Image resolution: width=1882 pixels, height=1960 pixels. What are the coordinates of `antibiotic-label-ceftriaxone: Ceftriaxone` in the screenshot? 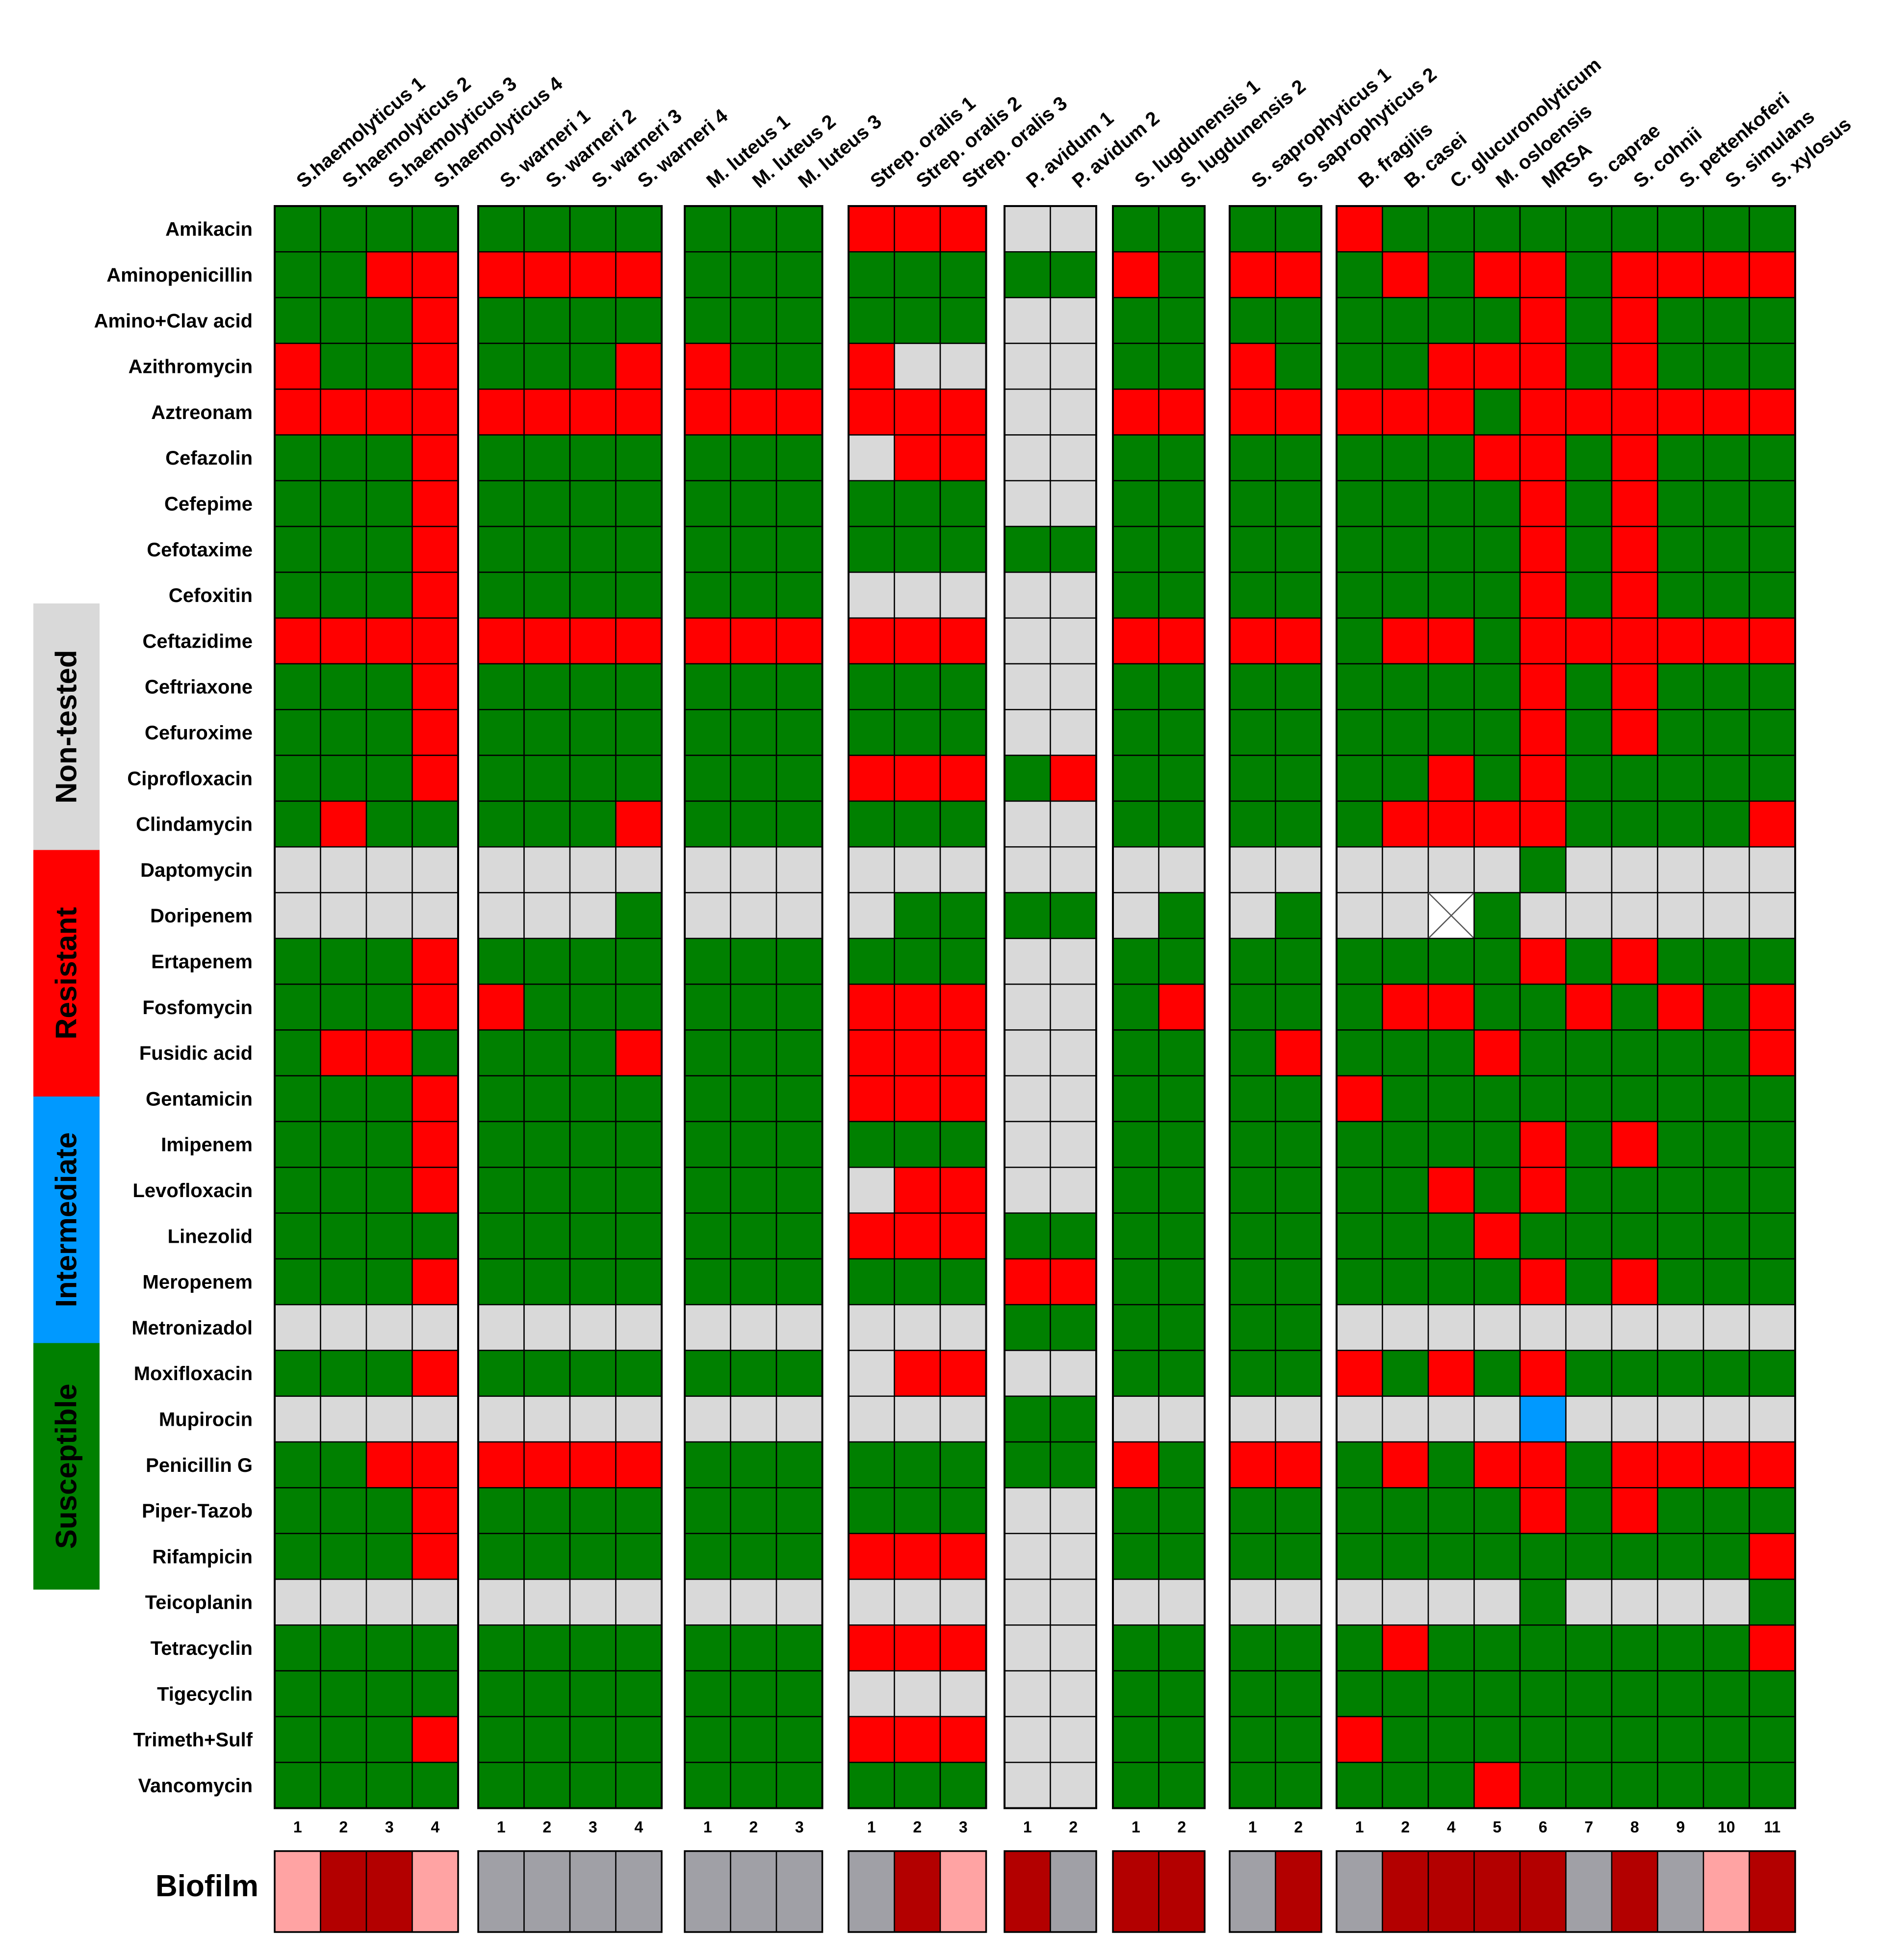 It's located at (199, 687).